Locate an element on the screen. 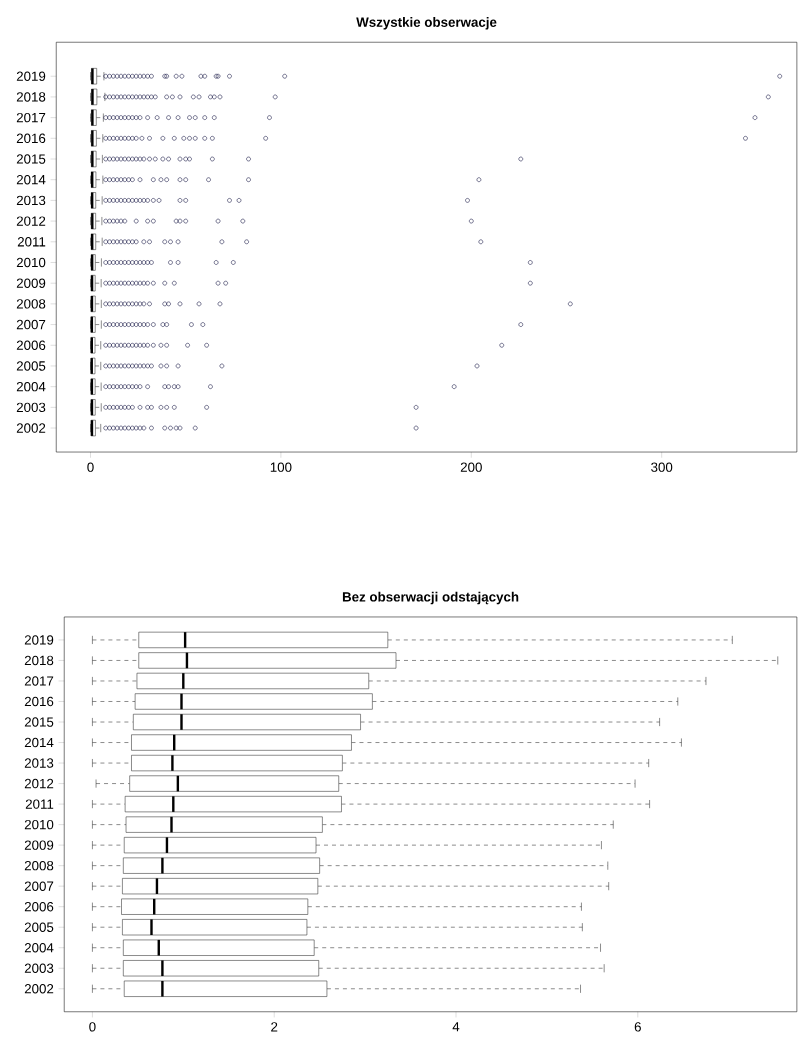 The width and height of the screenshot is (800, 1049). x-tick-label: 6 is located at coordinates (637, 1027).